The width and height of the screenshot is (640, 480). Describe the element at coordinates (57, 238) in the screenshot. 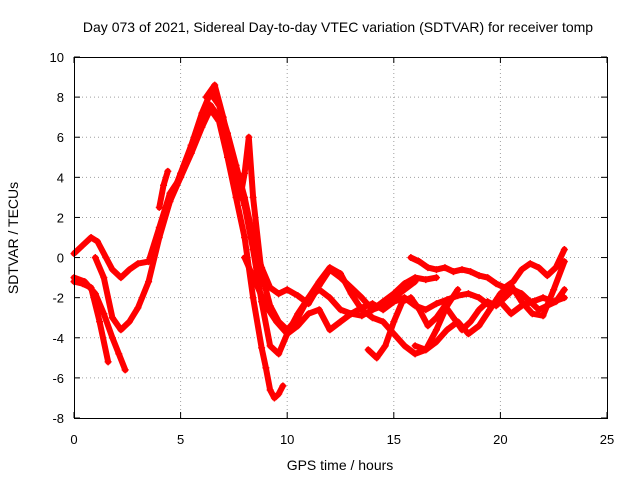

I see `y-tick-labels: -8 -6 -4 -2 0 2 4 6 8 10` at that location.